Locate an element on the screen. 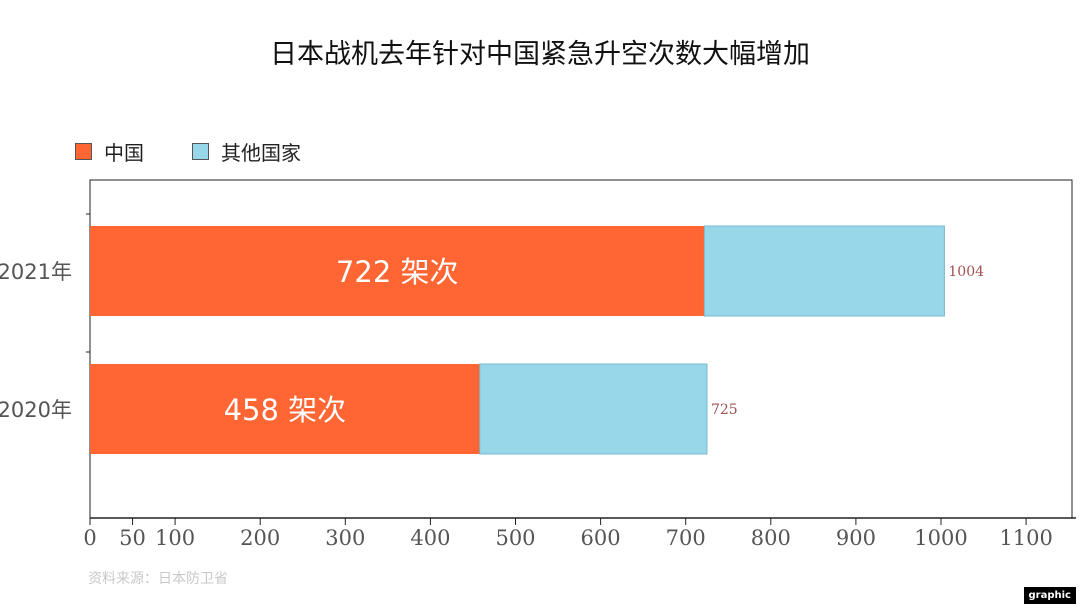 The image size is (1080, 608). y-category-label: 2021年 is located at coordinates (36, 272).